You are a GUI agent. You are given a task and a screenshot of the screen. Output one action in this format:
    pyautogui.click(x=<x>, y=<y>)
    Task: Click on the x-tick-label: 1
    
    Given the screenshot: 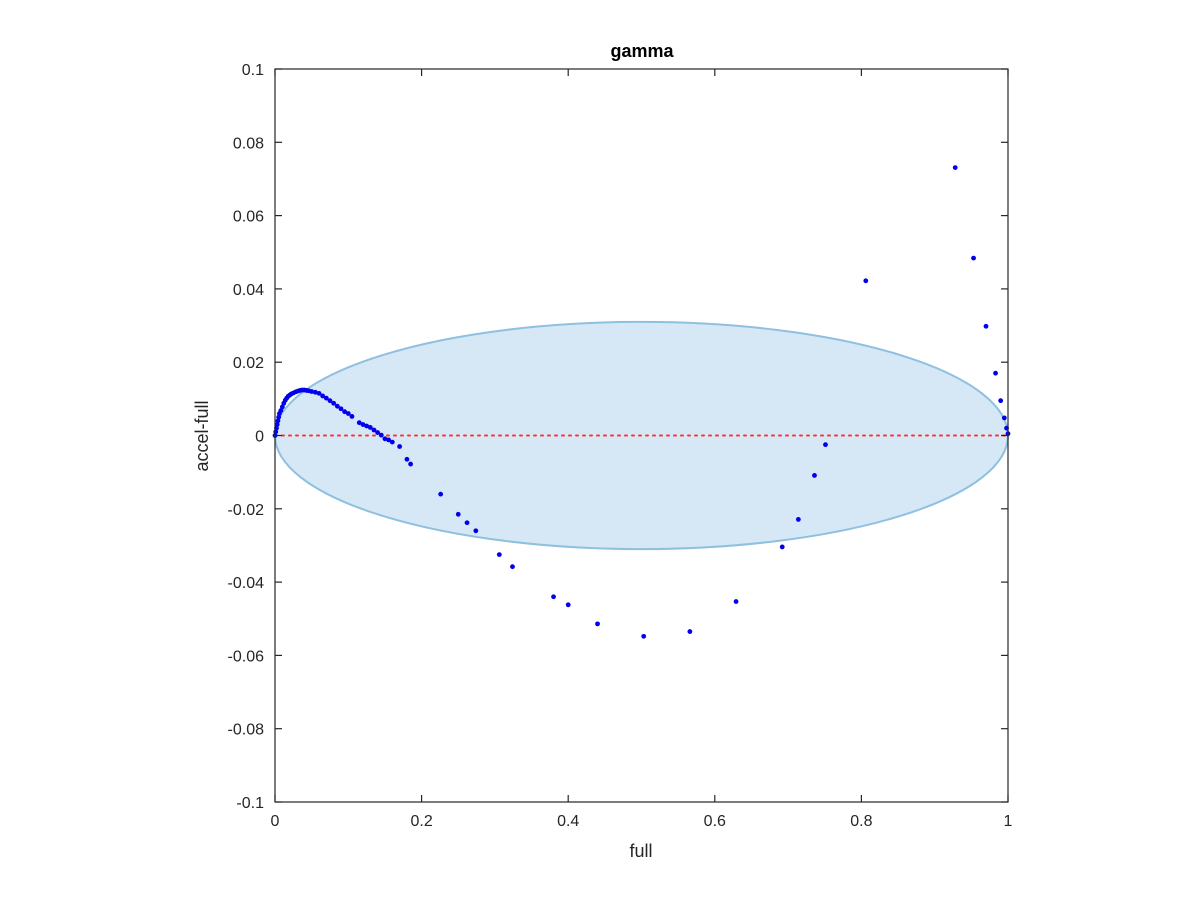 What is the action you would take?
    pyautogui.click(x=1008, y=821)
    